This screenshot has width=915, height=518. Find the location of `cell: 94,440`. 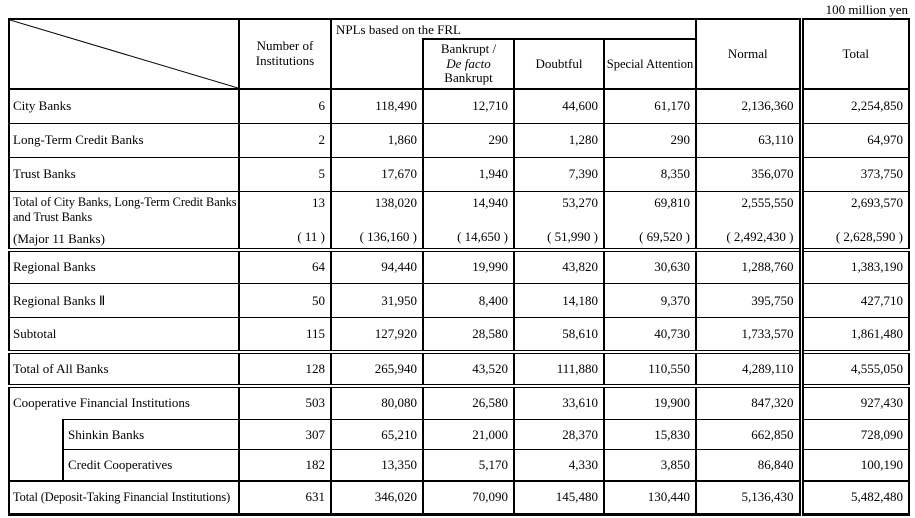

cell: 94,440 is located at coordinates (376, 266).